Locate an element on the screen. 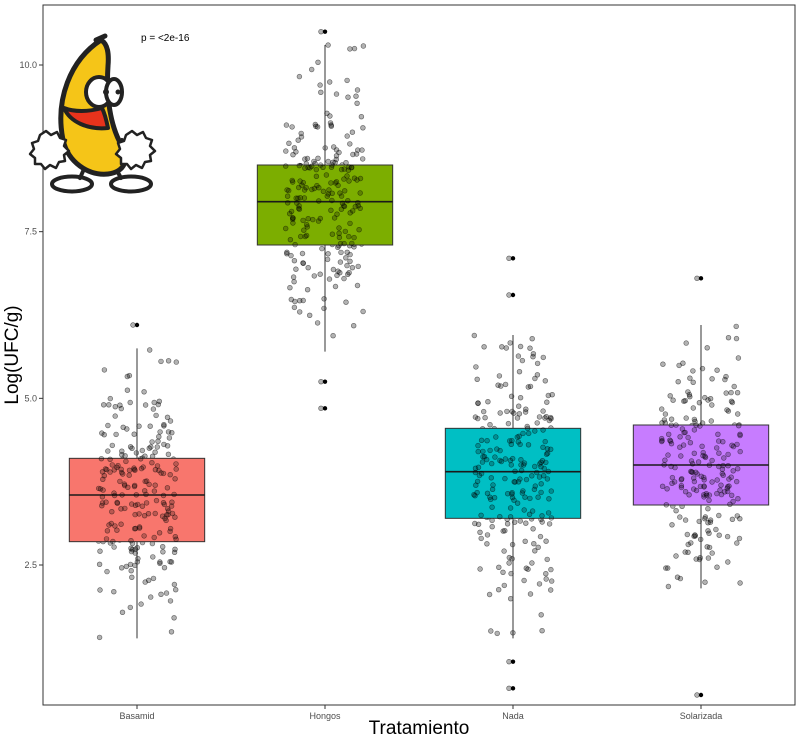 Image resolution: width=800 pixels, height=738 pixels. y-tick-label: 10.0 is located at coordinates (28, 65).